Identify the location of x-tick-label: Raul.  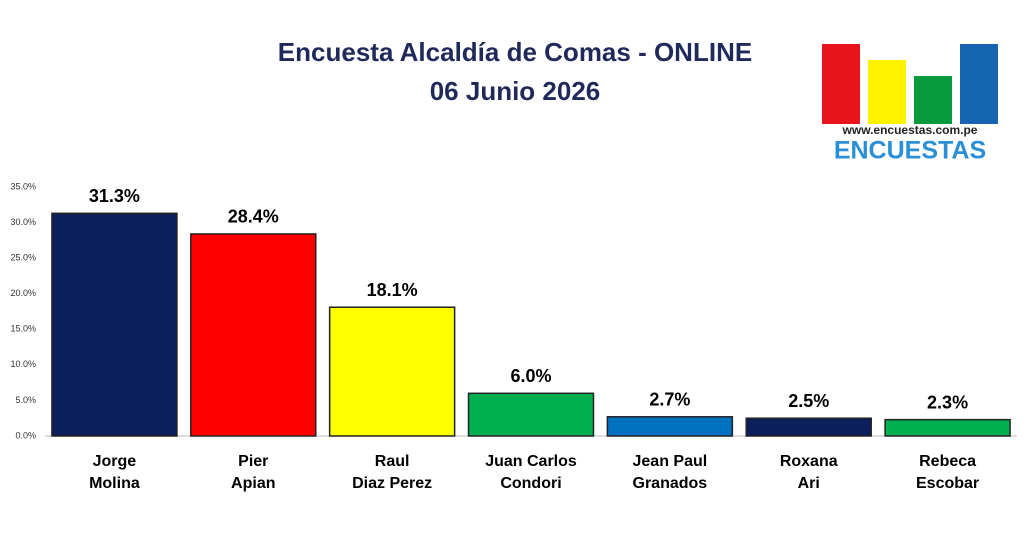
(392, 461).